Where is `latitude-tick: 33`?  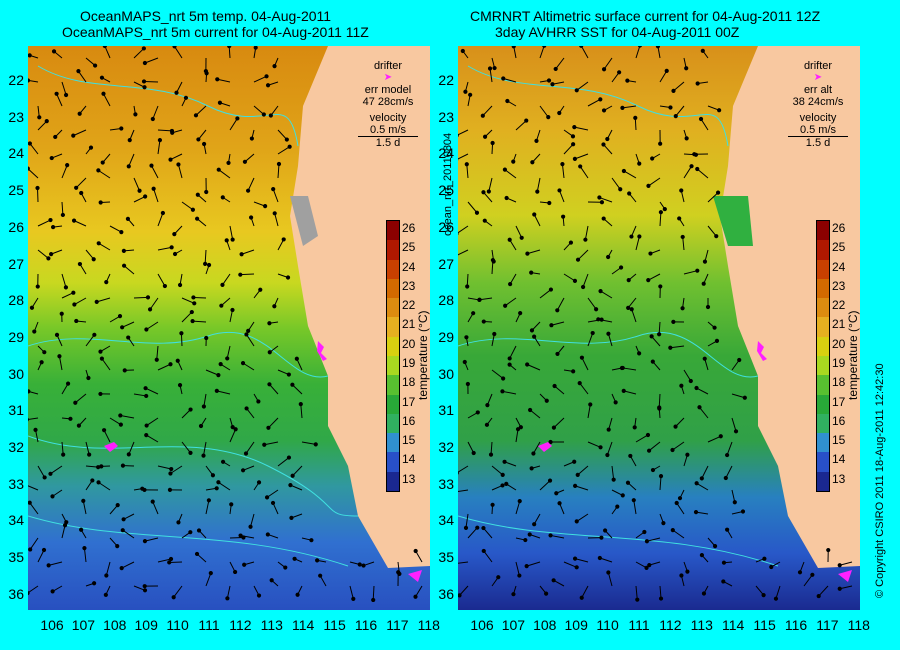 latitude-tick: 33 is located at coordinates (446, 483).